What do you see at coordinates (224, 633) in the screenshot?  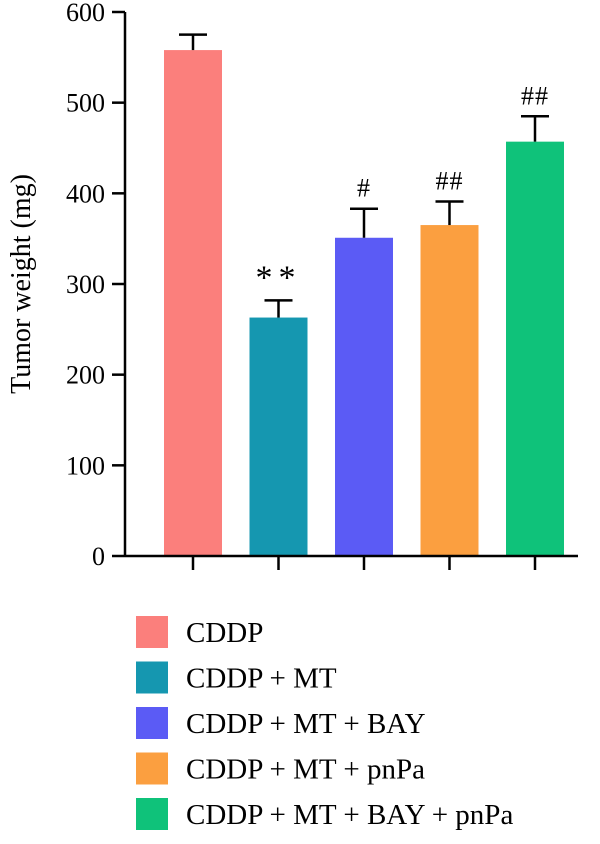 I see `legend-label: CDDP` at bounding box center [224, 633].